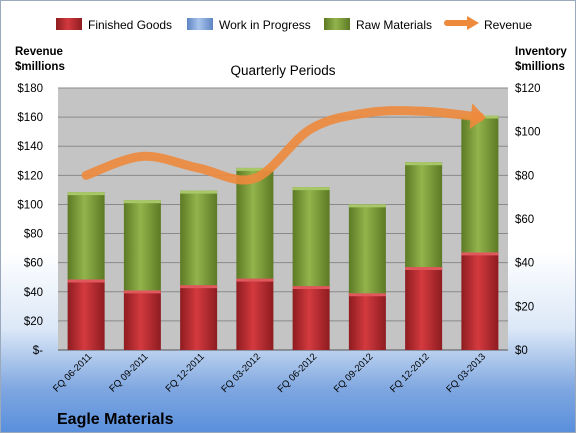 This screenshot has width=576, height=433. What do you see at coordinates (477, 116) in the screenshot?
I see `revenue-arrowhead` at bounding box center [477, 116].